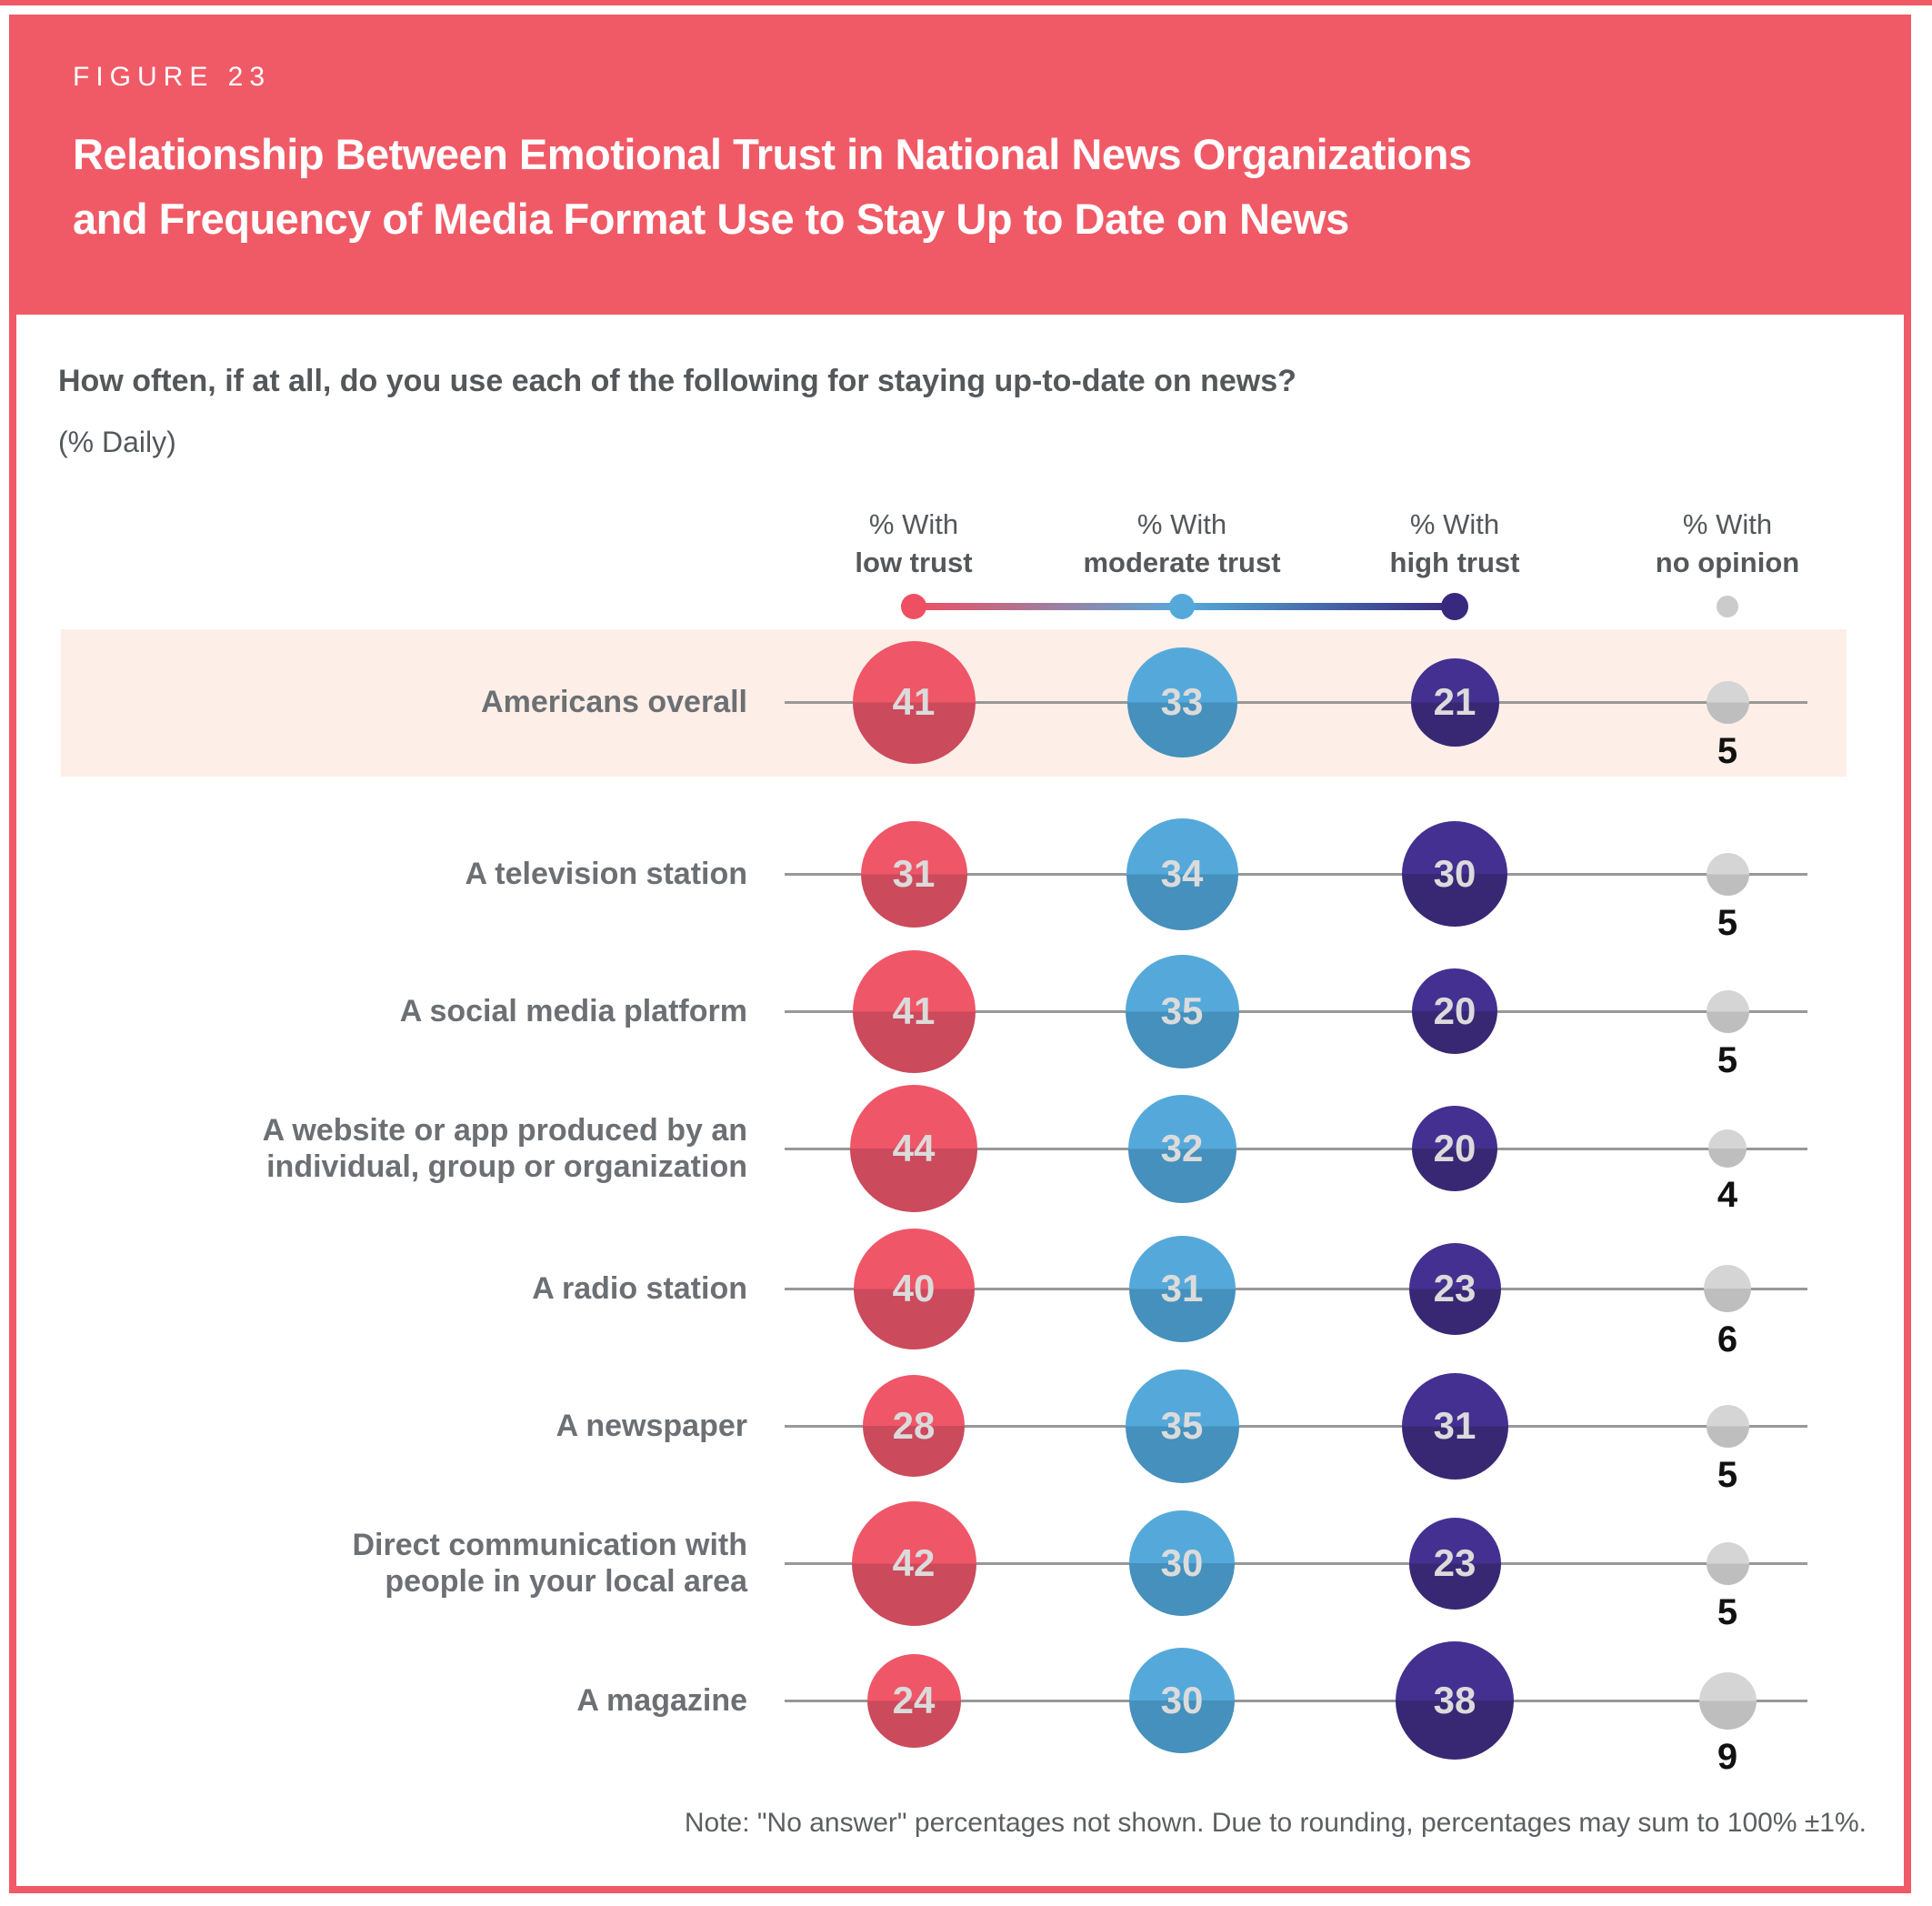  I want to click on no-opinion-value: 6, so click(1727, 1339).